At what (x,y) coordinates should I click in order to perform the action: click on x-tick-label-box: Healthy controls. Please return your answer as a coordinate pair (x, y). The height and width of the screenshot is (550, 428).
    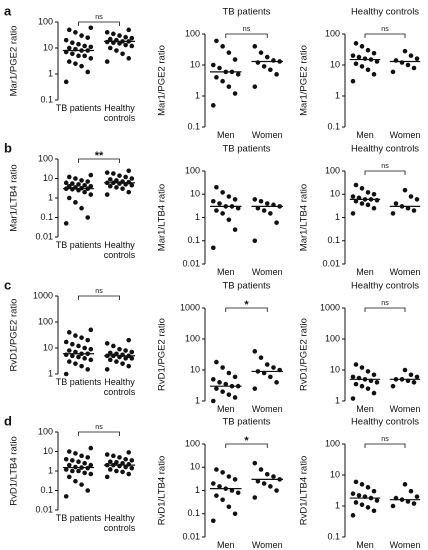
    Looking at the image, I should click on (120, 113).